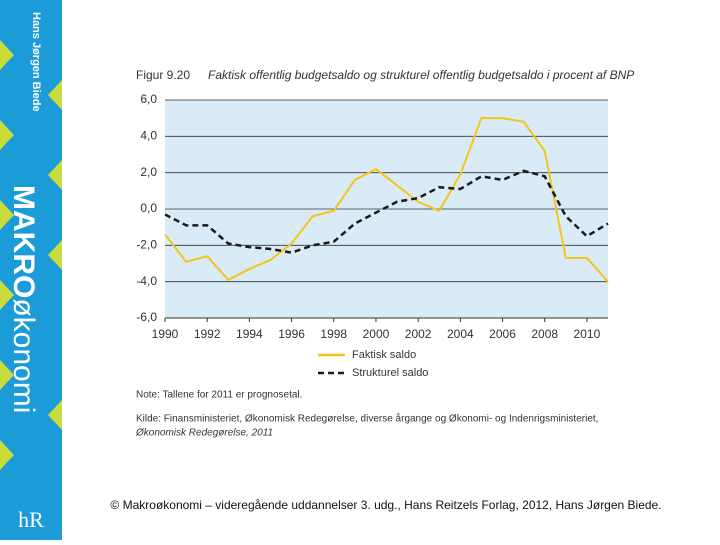 Image resolution: width=720 pixels, height=545 pixels. Describe the element at coordinates (148, 172) in the screenshot. I see `y-tick-label: 2,0` at that location.